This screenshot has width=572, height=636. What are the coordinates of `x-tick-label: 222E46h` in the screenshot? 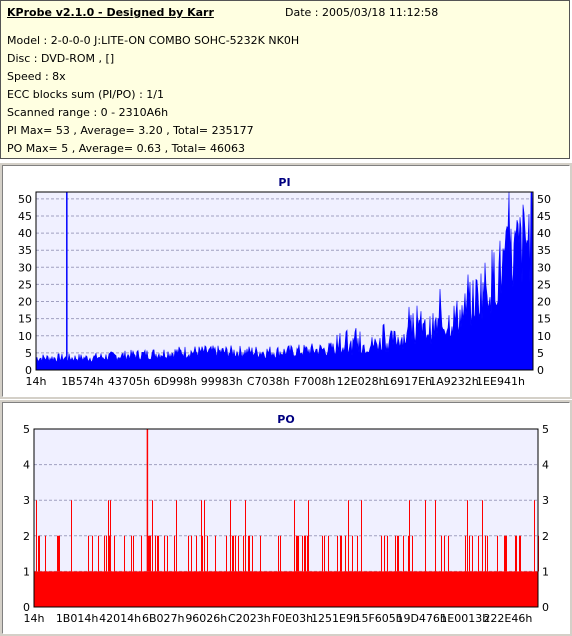 It's located at (507, 618).